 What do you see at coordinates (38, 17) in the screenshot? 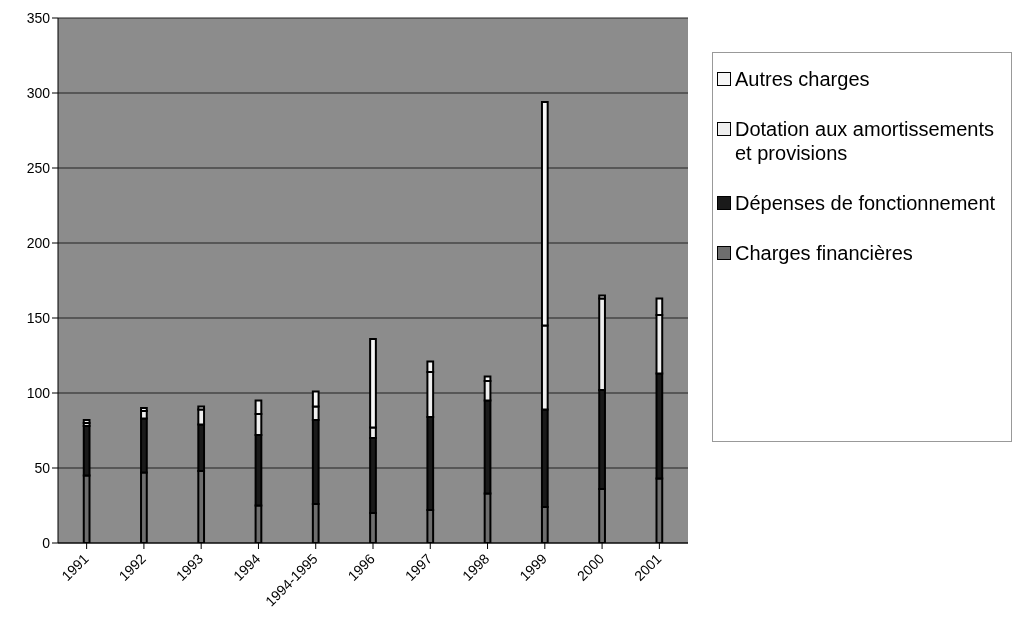
I see `y-tick-label: 350` at bounding box center [38, 17].